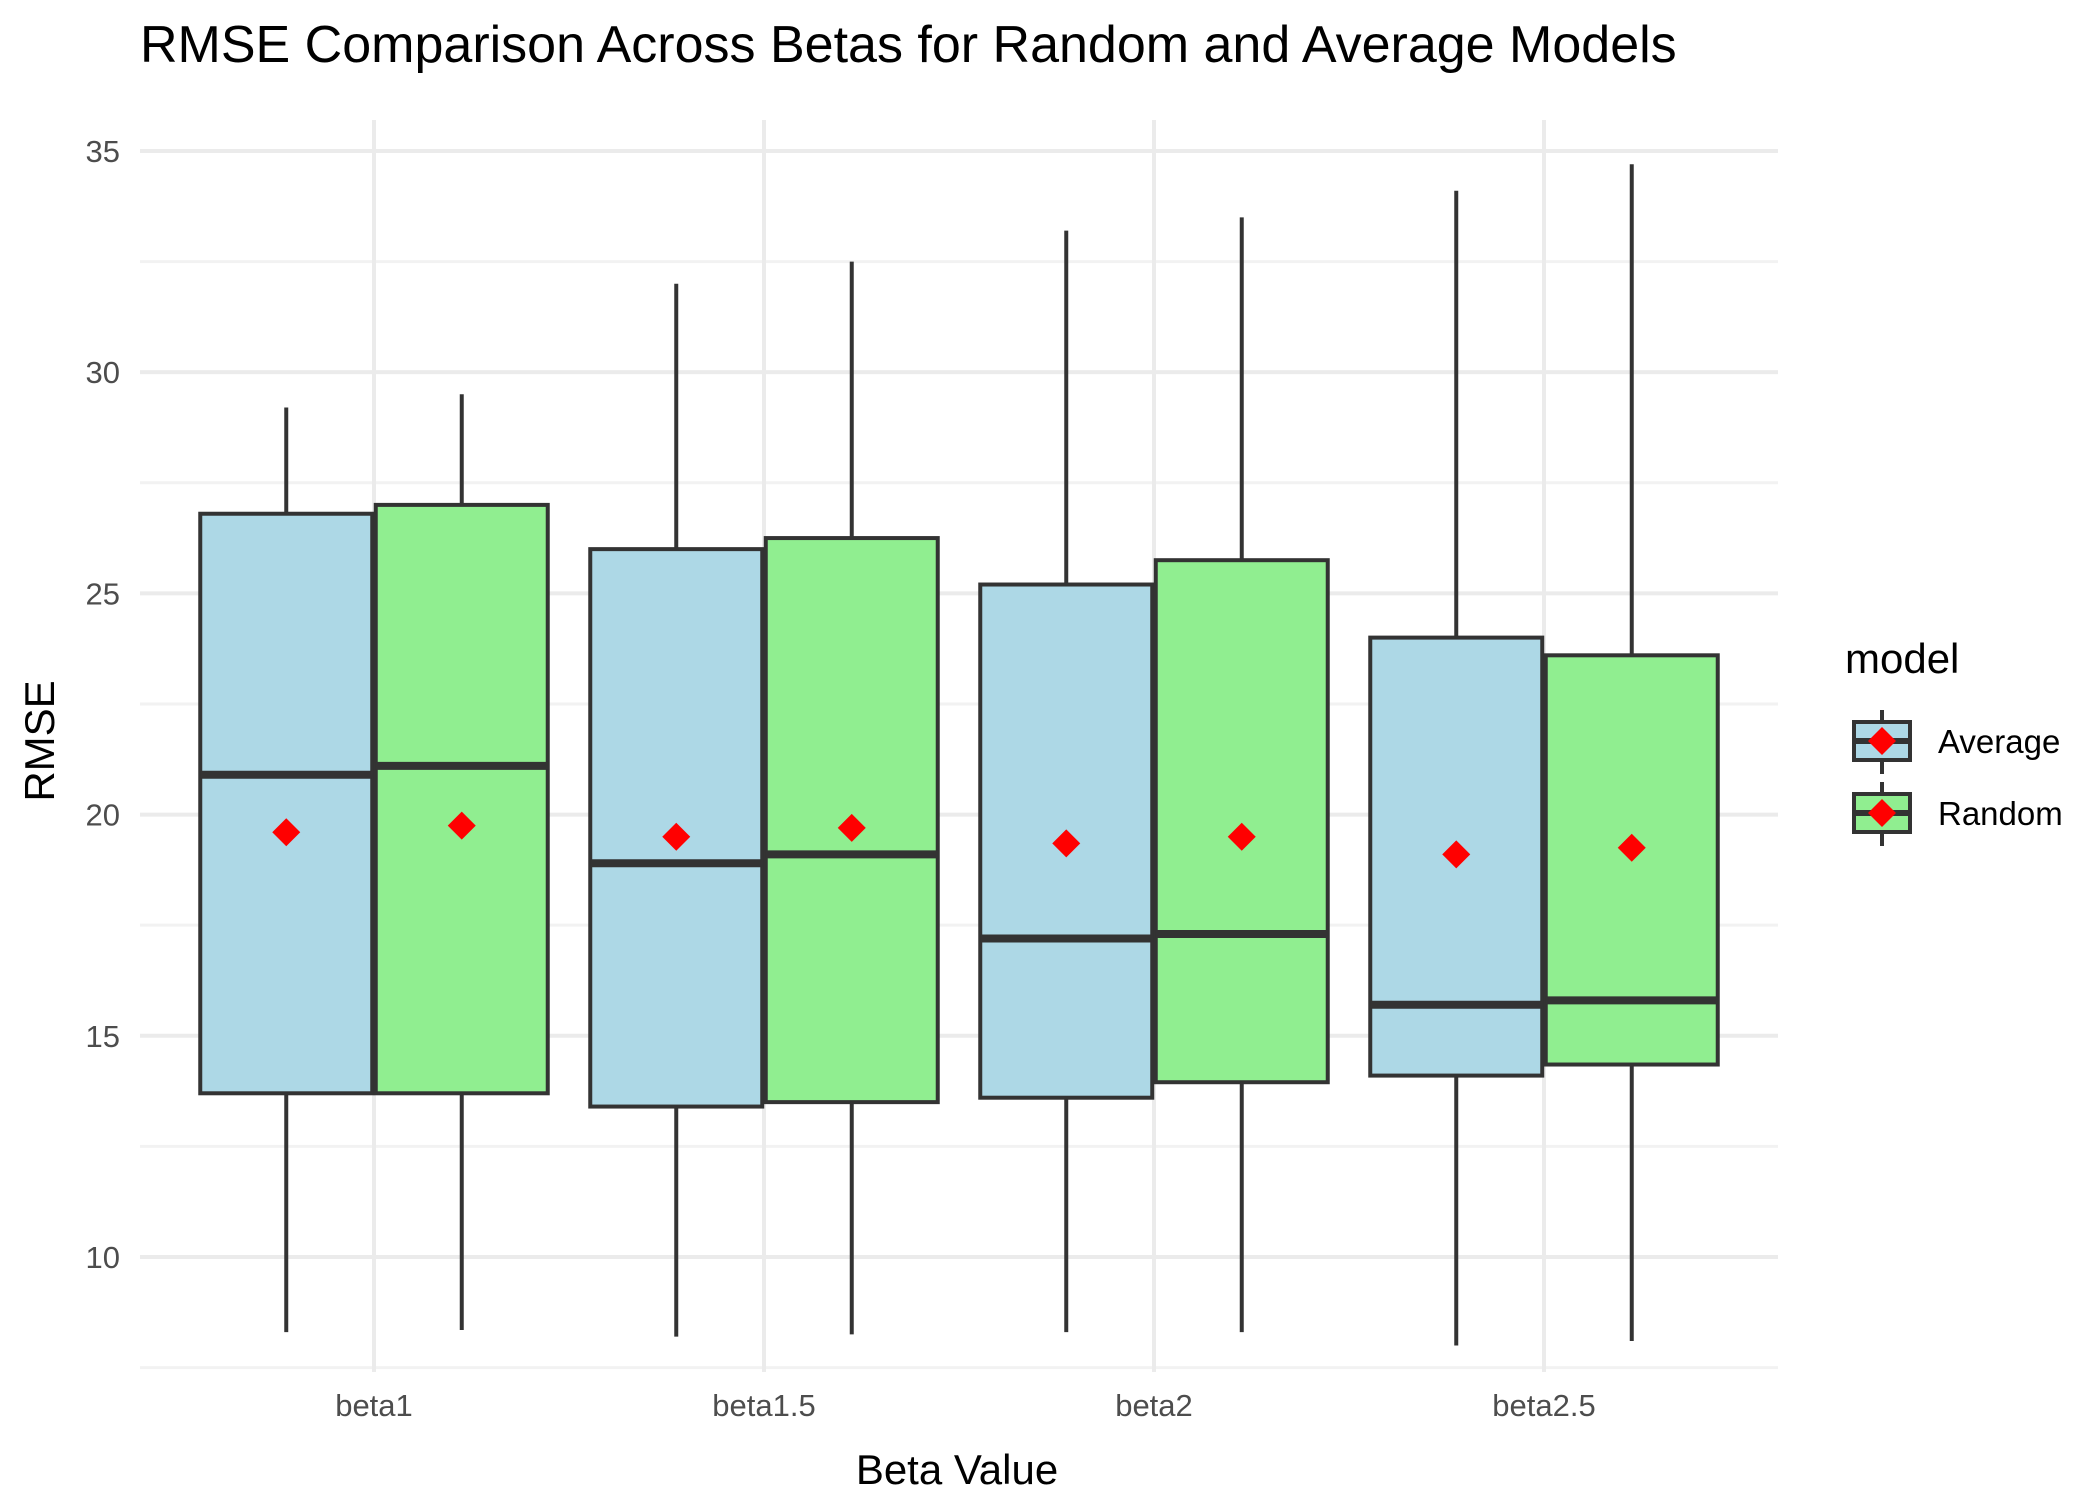 This screenshot has width=2100, height=1500. Describe the element at coordinates (103, 704) in the screenshot. I see `y-axis-ticks: 10 15 20 25 30 35` at that location.